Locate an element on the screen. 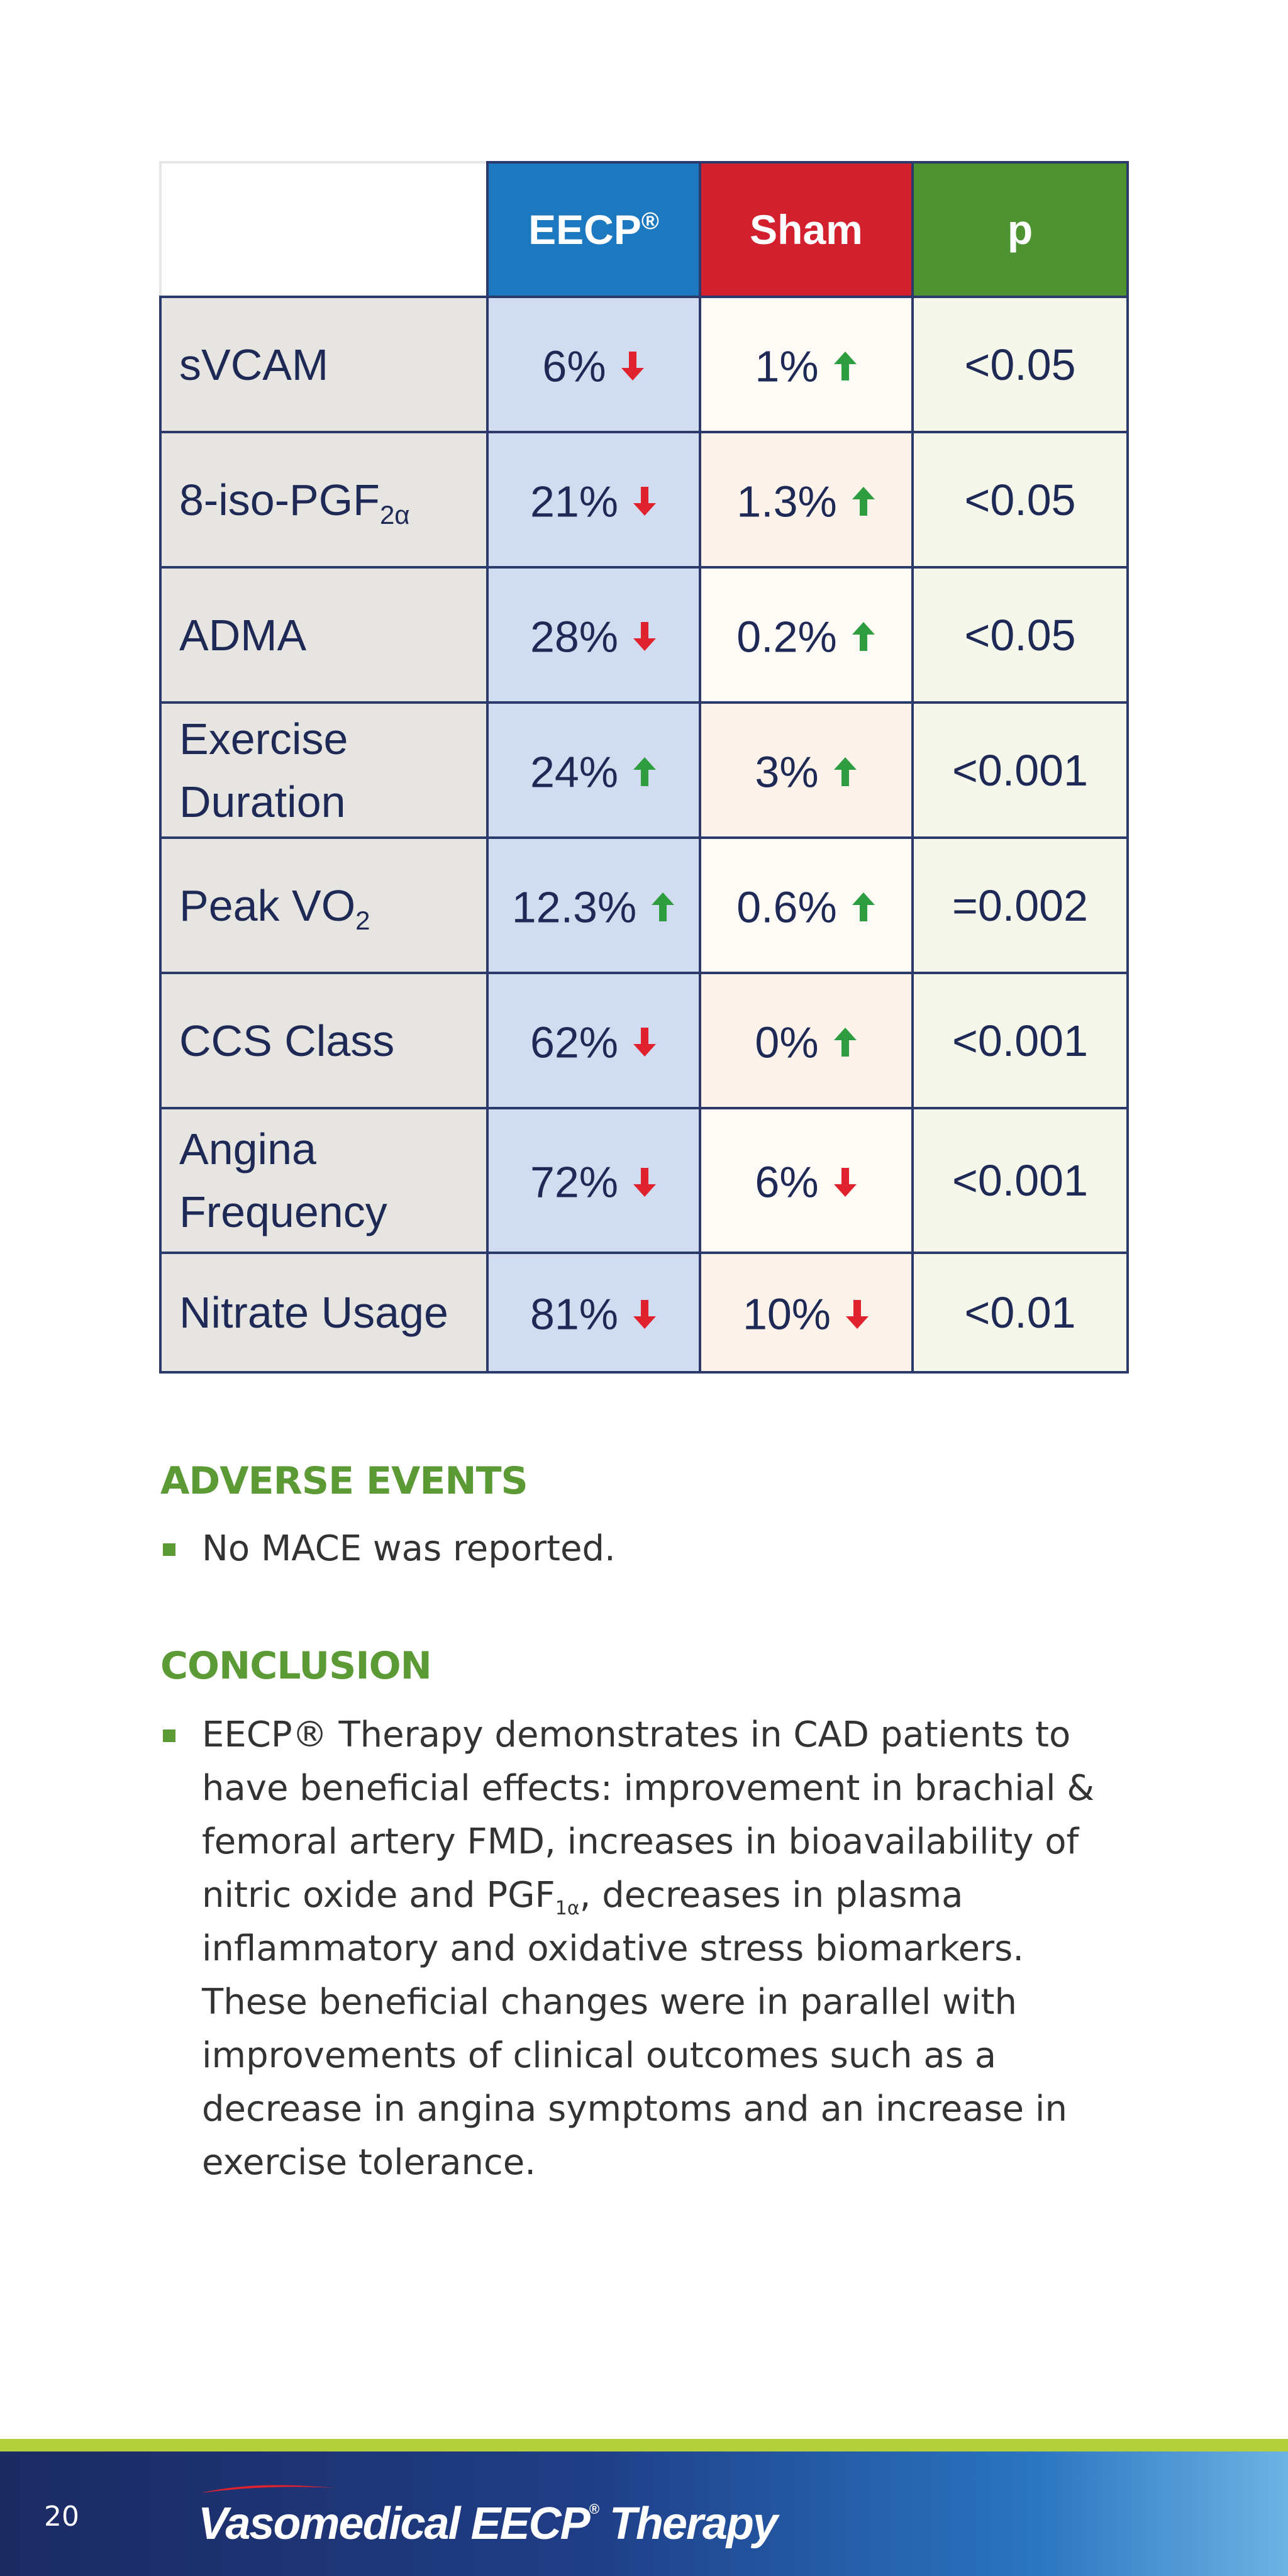  sham-value: 1% is located at coordinates (787, 366).